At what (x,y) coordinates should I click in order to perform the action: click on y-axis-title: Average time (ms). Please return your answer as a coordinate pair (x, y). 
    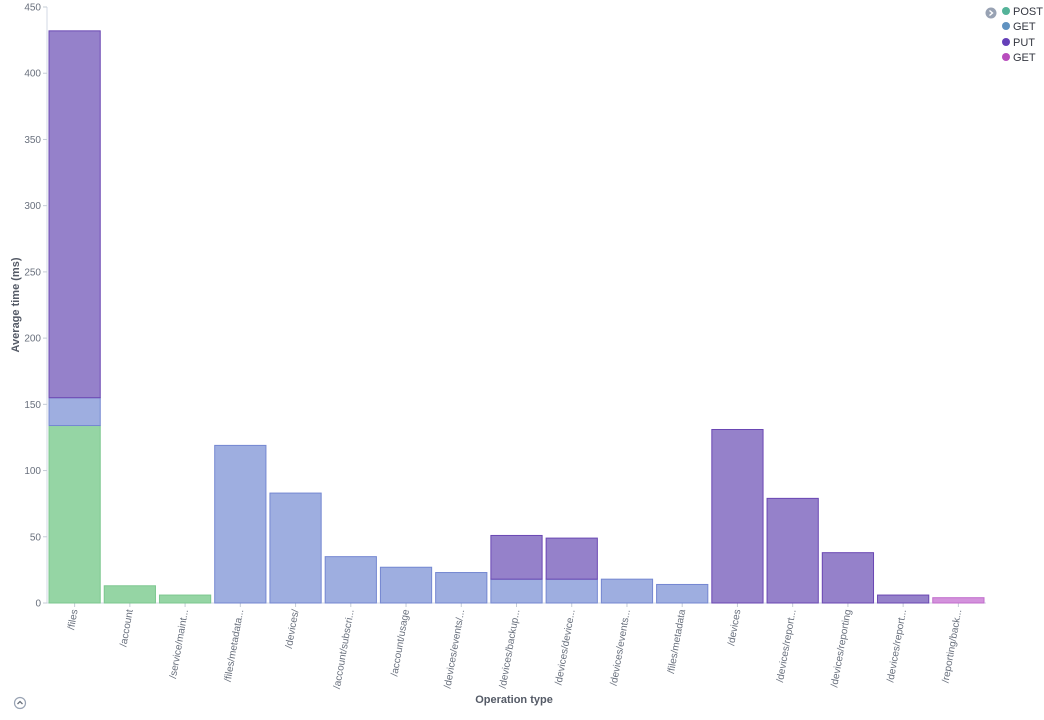
    Looking at the image, I should click on (16, 304).